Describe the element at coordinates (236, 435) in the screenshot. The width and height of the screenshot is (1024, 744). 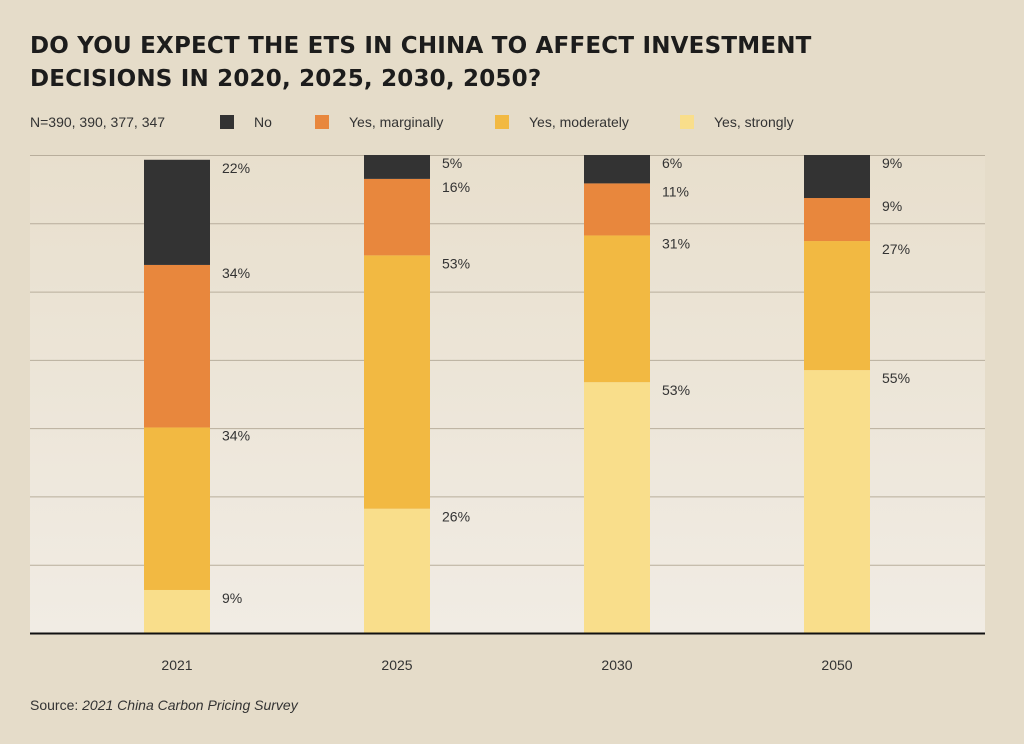
I see `data-label-moderately-2021: 34%` at that location.